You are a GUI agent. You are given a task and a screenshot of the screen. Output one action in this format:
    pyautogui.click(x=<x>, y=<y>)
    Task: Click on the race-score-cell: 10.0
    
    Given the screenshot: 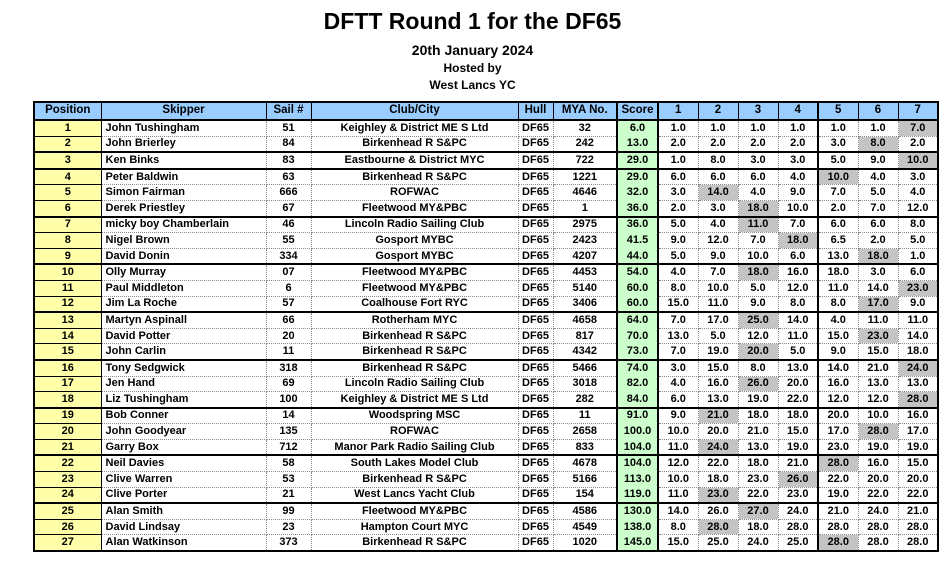 What is the action you would take?
    pyautogui.click(x=678, y=431)
    